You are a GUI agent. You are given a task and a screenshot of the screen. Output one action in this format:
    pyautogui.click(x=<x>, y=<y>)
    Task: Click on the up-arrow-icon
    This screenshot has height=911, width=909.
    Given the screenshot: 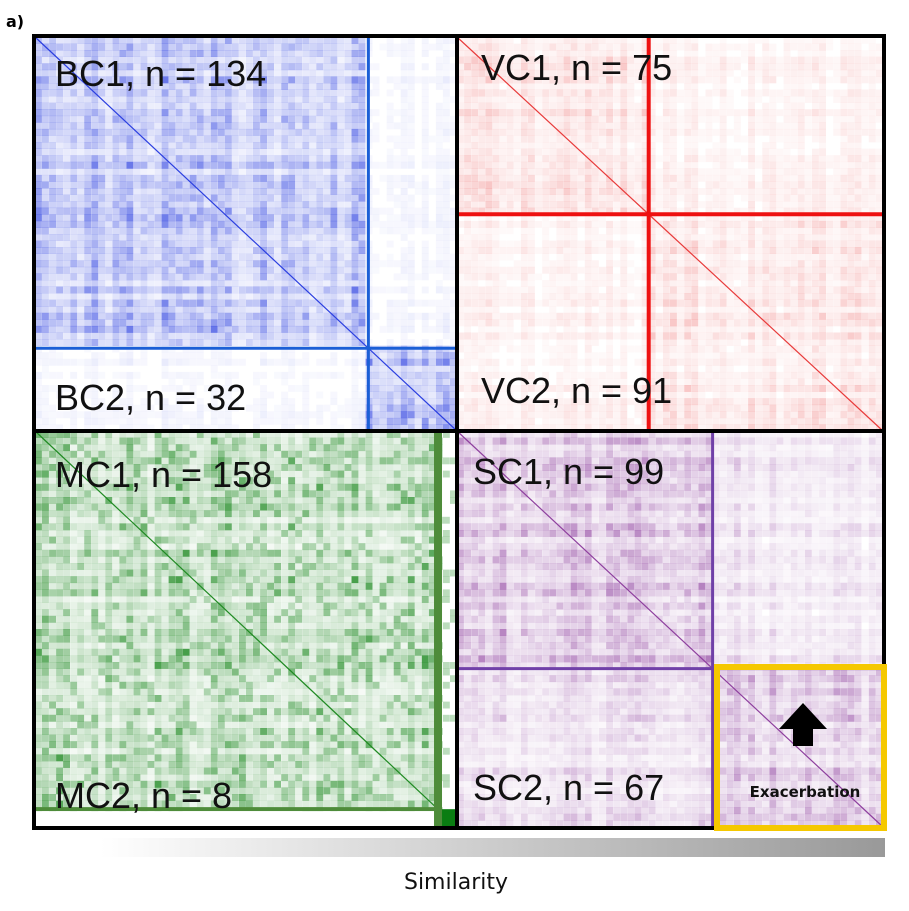 What is the action you would take?
    pyautogui.click(x=803, y=724)
    